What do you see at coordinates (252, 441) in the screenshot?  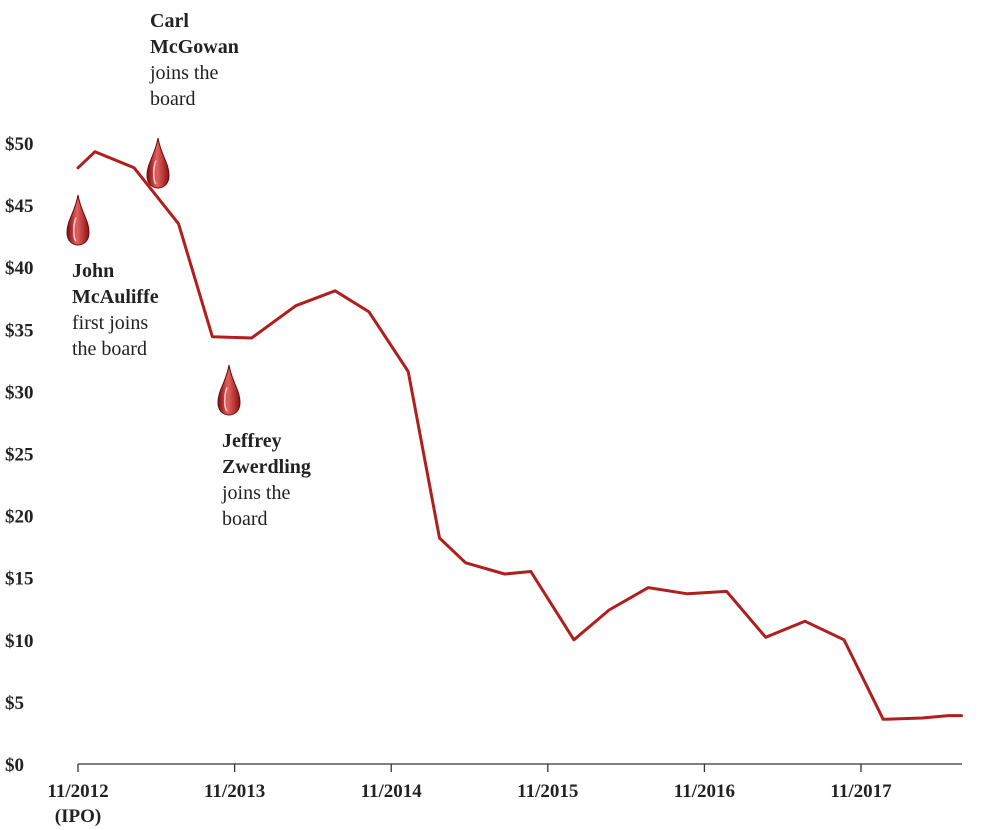 I see `annotation-text: Jeffrey` at bounding box center [252, 441].